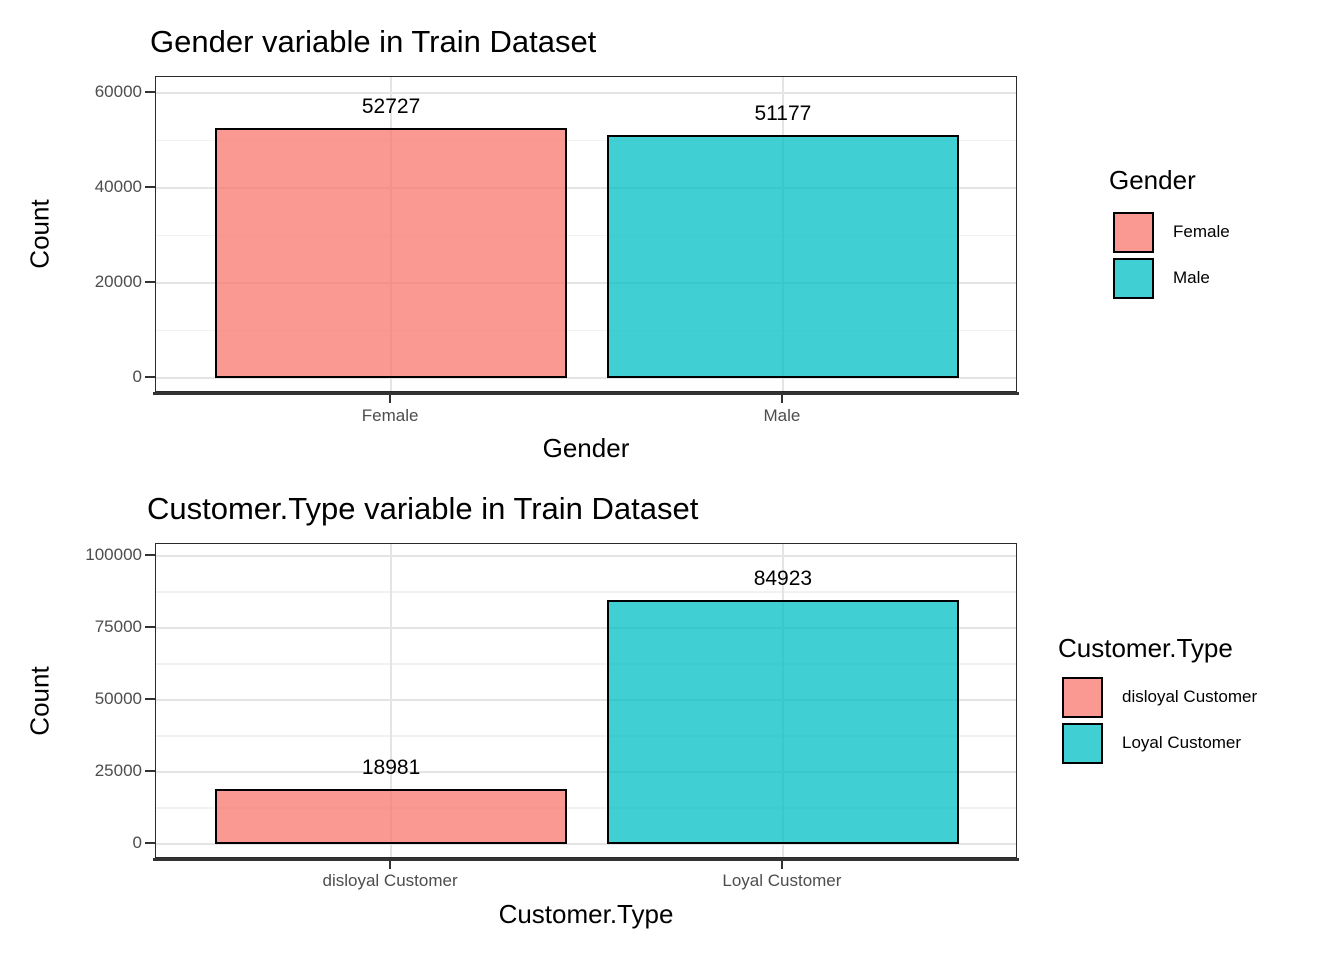 The height and width of the screenshot is (960, 1344). What do you see at coordinates (1201, 231) in the screenshot?
I see `legend-entry-label: Female` at bounding box center [1201, 231].